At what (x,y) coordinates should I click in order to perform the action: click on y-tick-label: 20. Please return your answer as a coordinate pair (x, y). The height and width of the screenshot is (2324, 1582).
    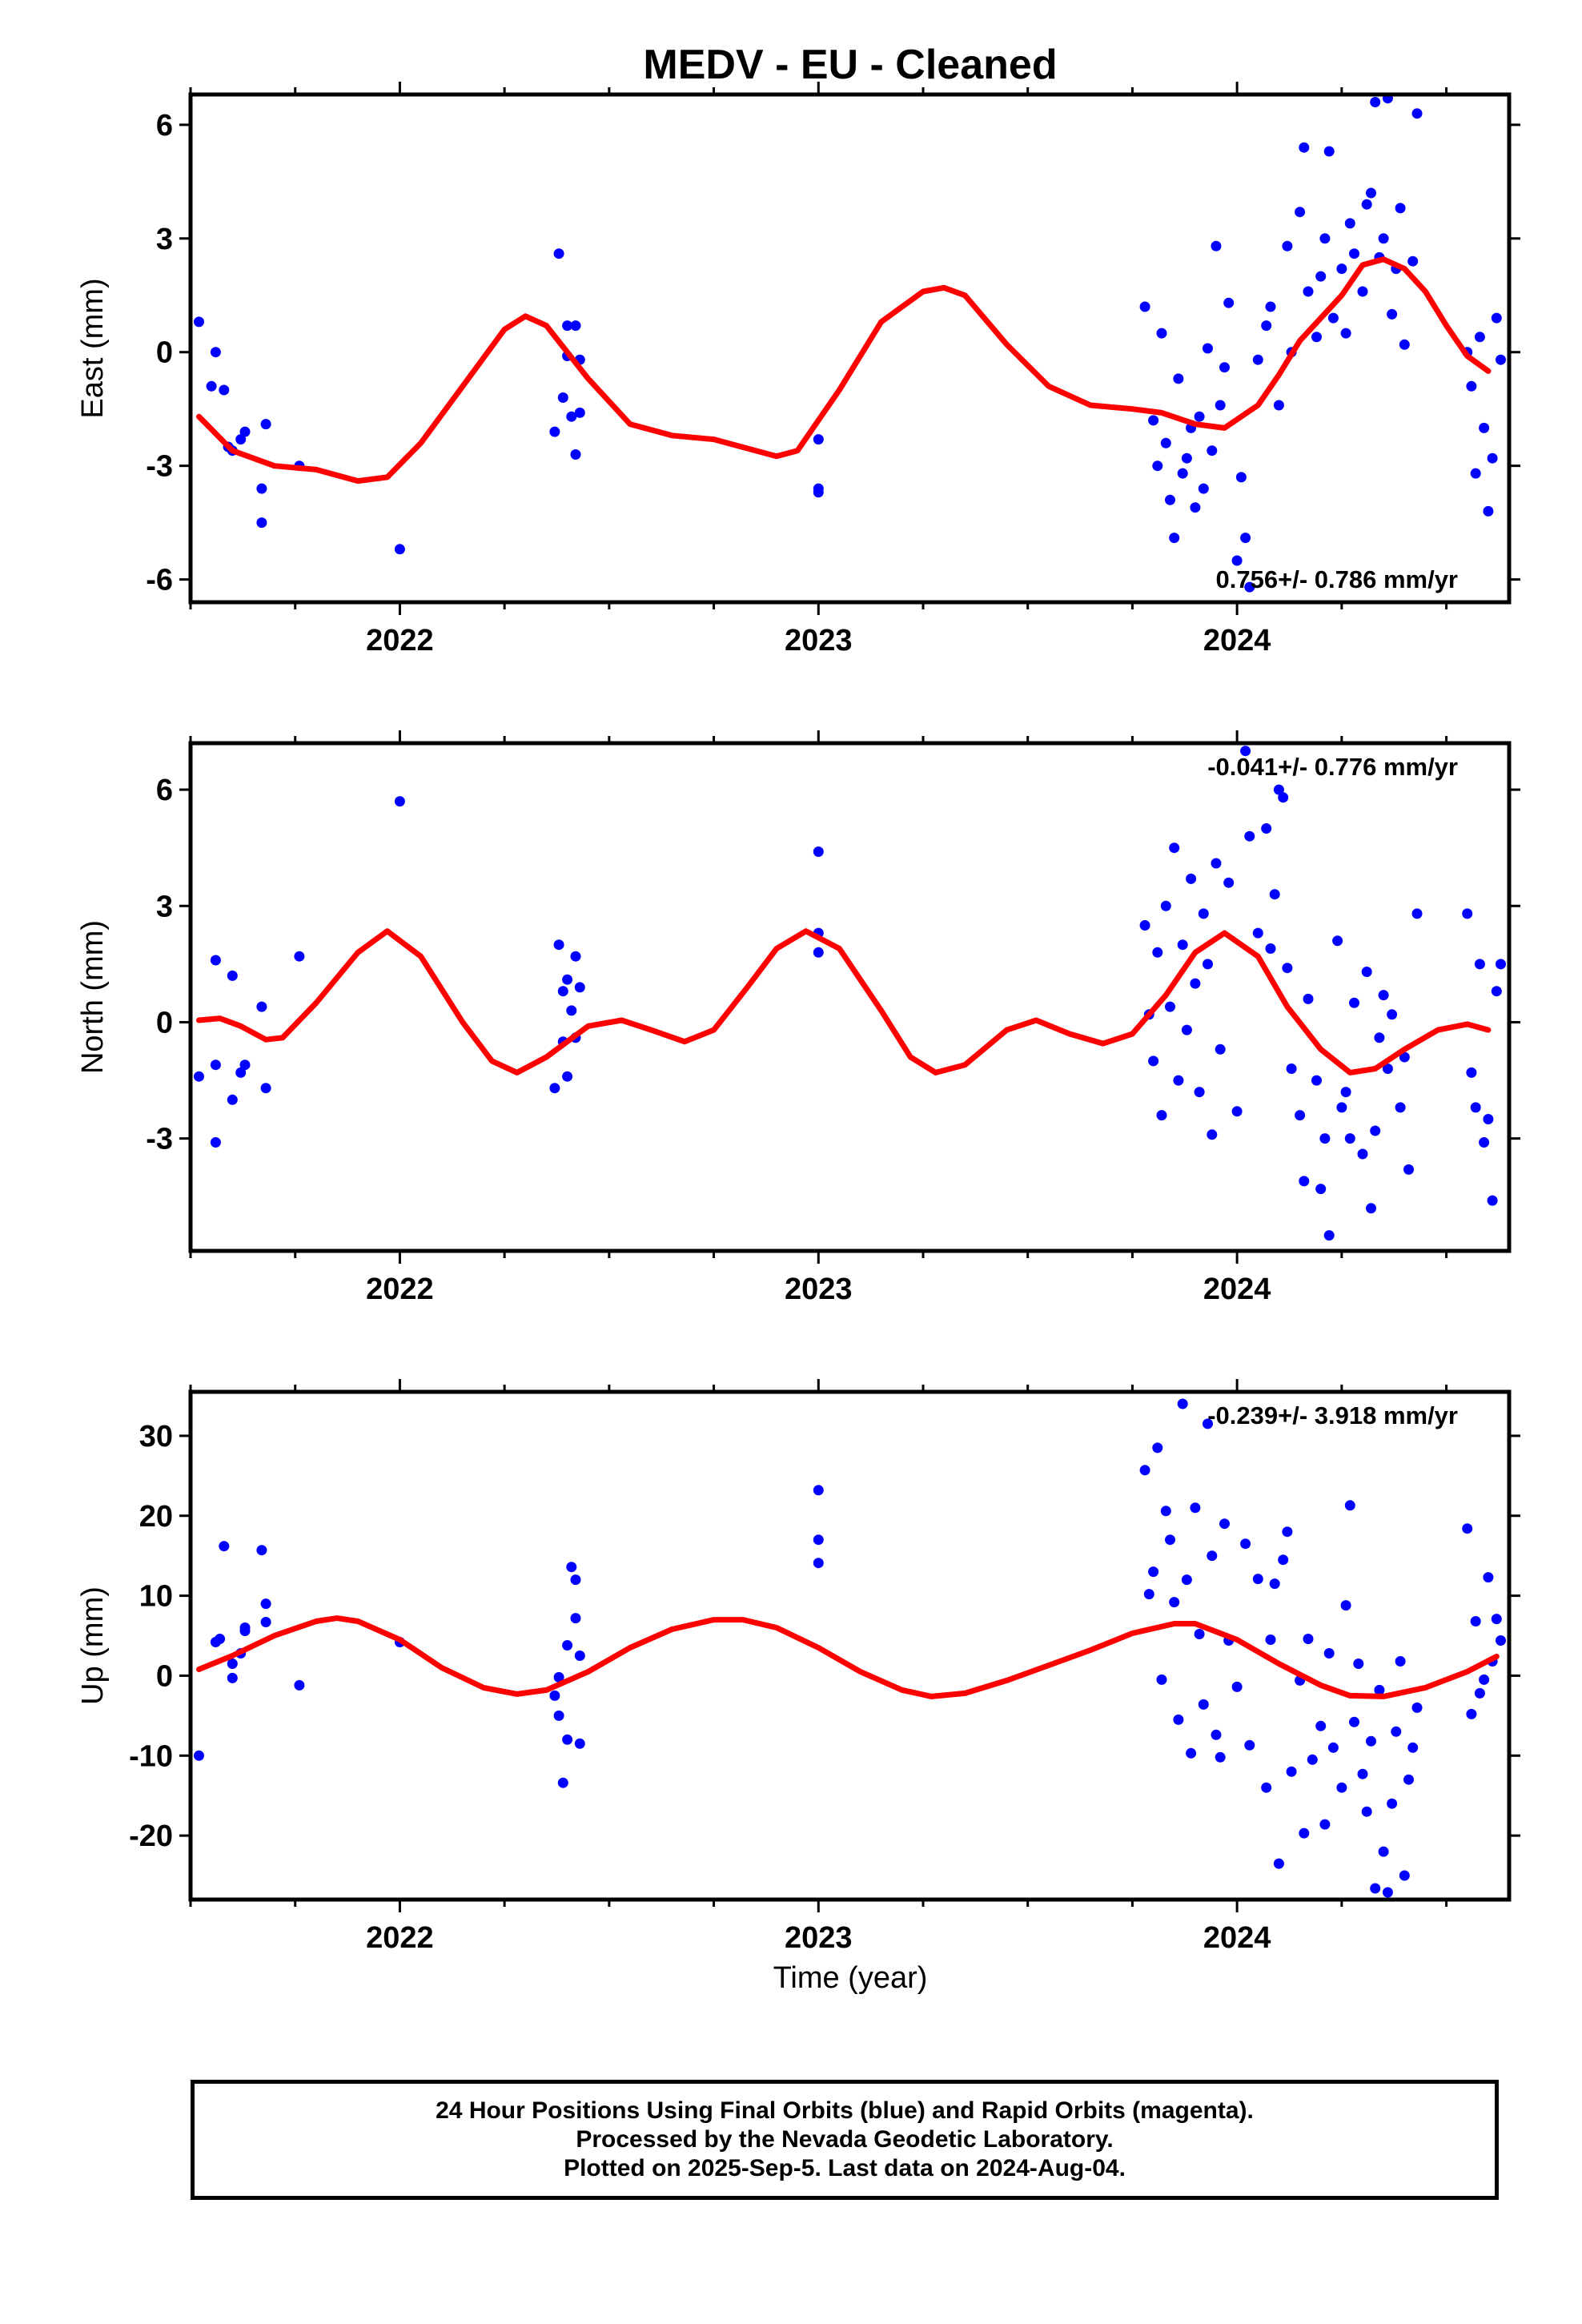
    Looking at the image, I should click on (156, 1517).